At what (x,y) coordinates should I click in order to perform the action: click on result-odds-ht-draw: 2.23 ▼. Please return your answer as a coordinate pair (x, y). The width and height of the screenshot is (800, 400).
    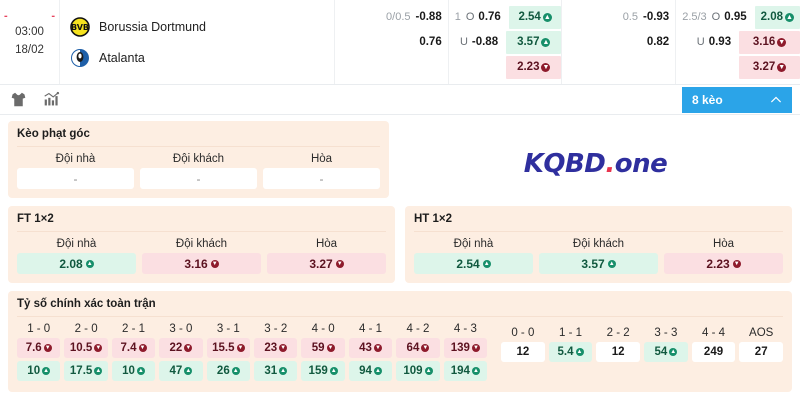
    Looking at the image, I should click on (534, 67).